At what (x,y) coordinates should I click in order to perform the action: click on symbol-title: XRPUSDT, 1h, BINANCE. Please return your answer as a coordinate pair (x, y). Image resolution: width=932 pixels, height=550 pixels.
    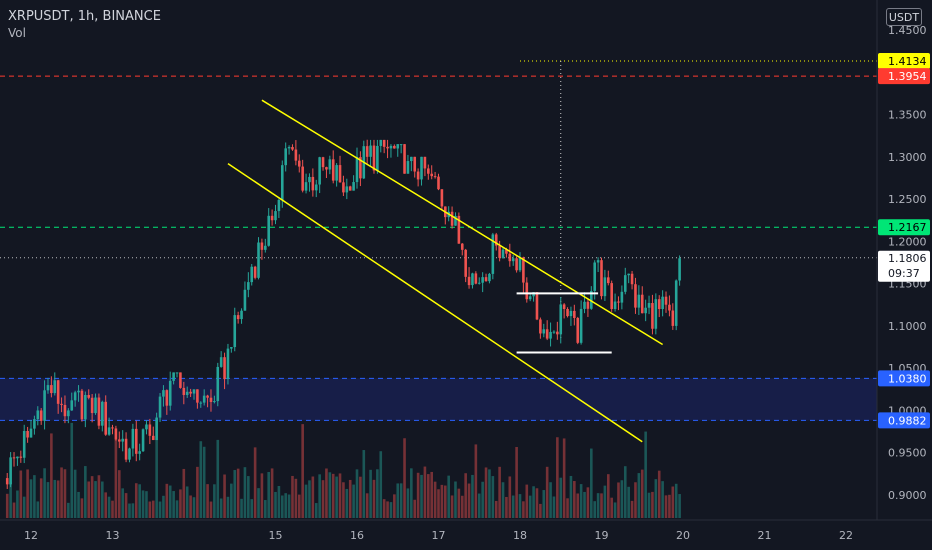
    Looking at the image, I should click on (84, 16).